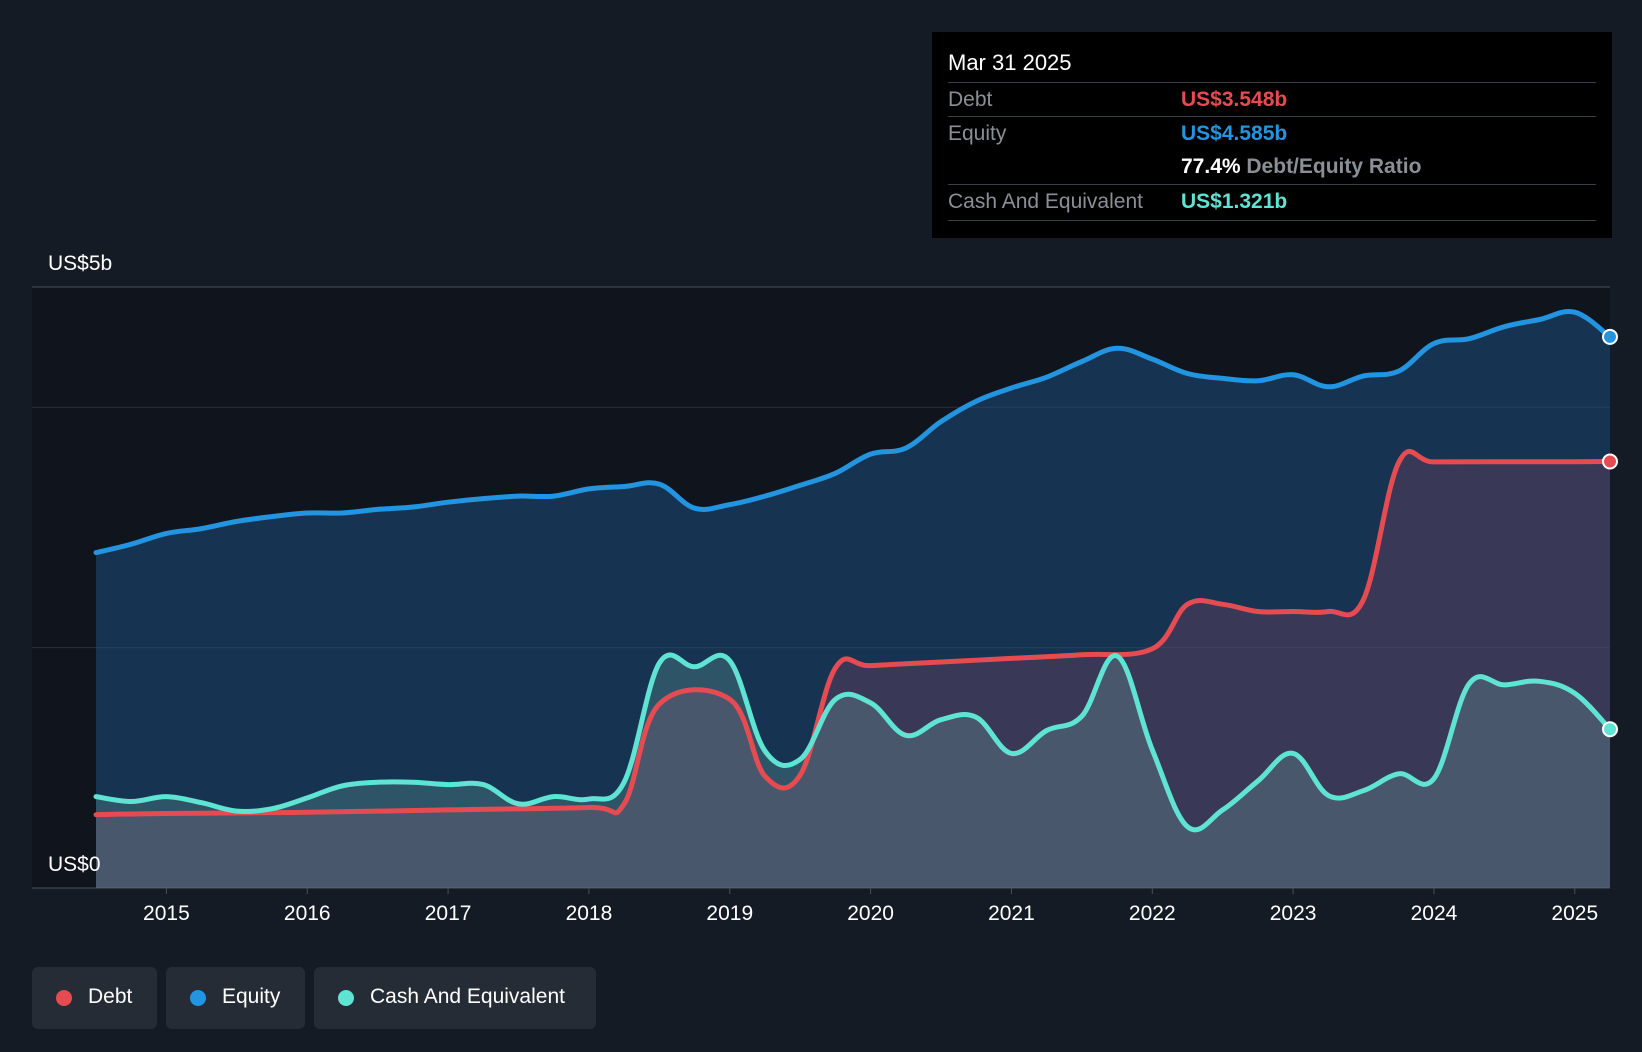 This screenshot has height=1052, width=1642. I want to click on tooltip-row-debt: Debt US$3.548b, so click(1272, 99).